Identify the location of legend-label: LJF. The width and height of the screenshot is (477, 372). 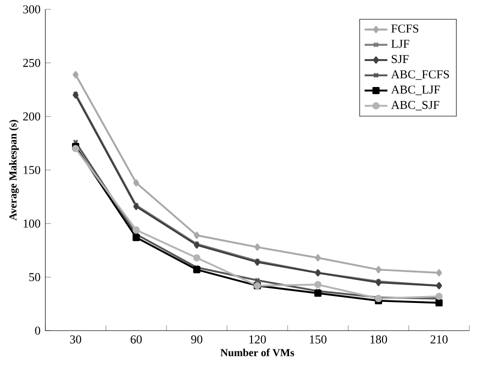
(400, 44).